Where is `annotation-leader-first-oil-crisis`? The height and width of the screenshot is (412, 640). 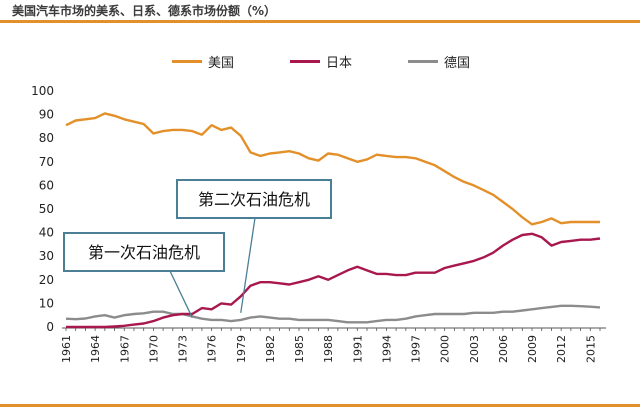
annotation-leader-first-oil-crisis is located at coordinates (181, 294).